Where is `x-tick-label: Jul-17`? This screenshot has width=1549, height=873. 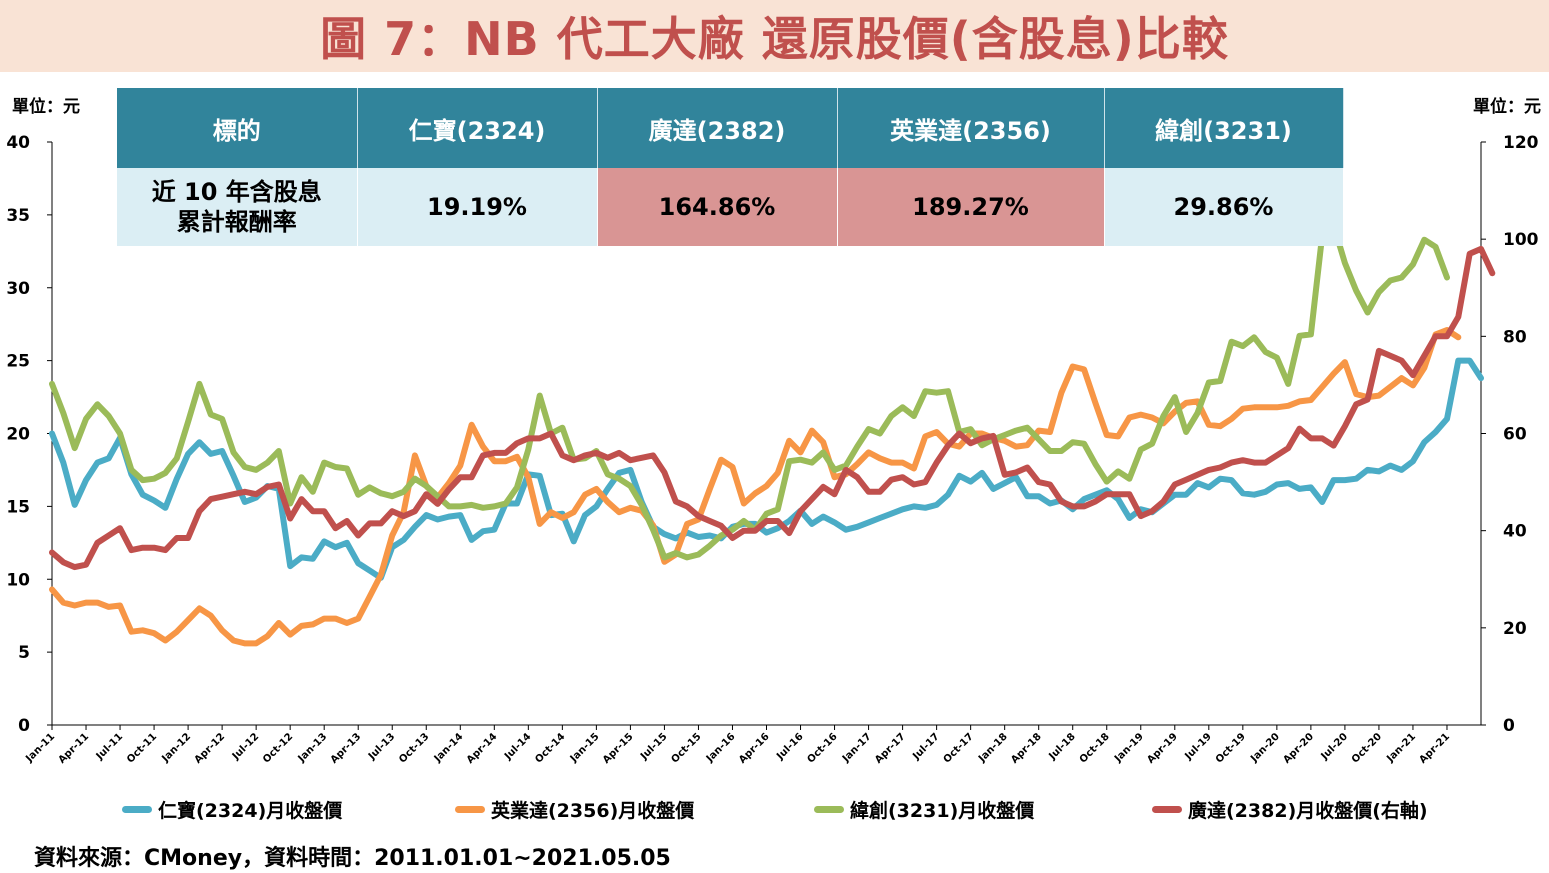
x-tick-label: Jul-17 is located at coordinates (925, 746).